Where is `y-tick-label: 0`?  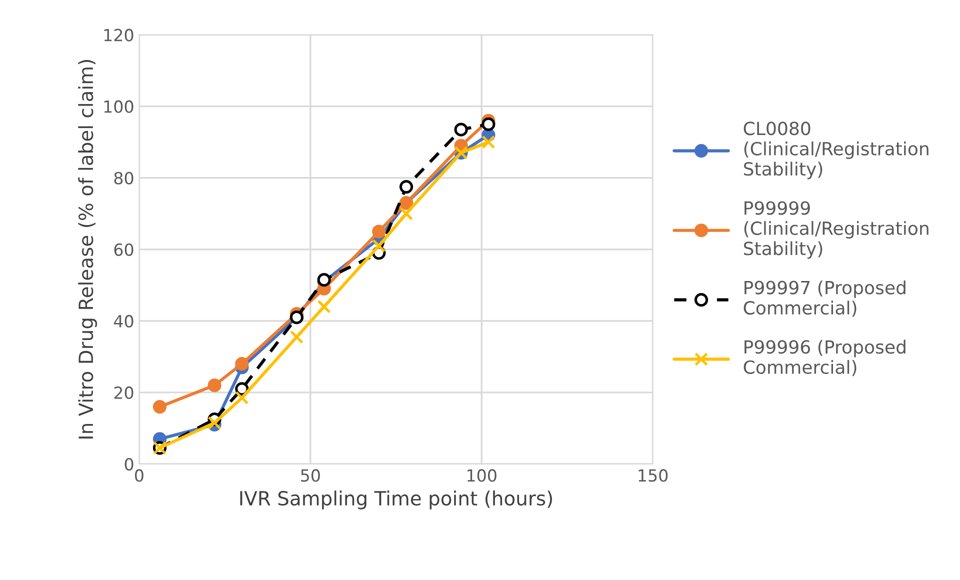
y-tick-label: 0 is located at coordinates (129, 464).